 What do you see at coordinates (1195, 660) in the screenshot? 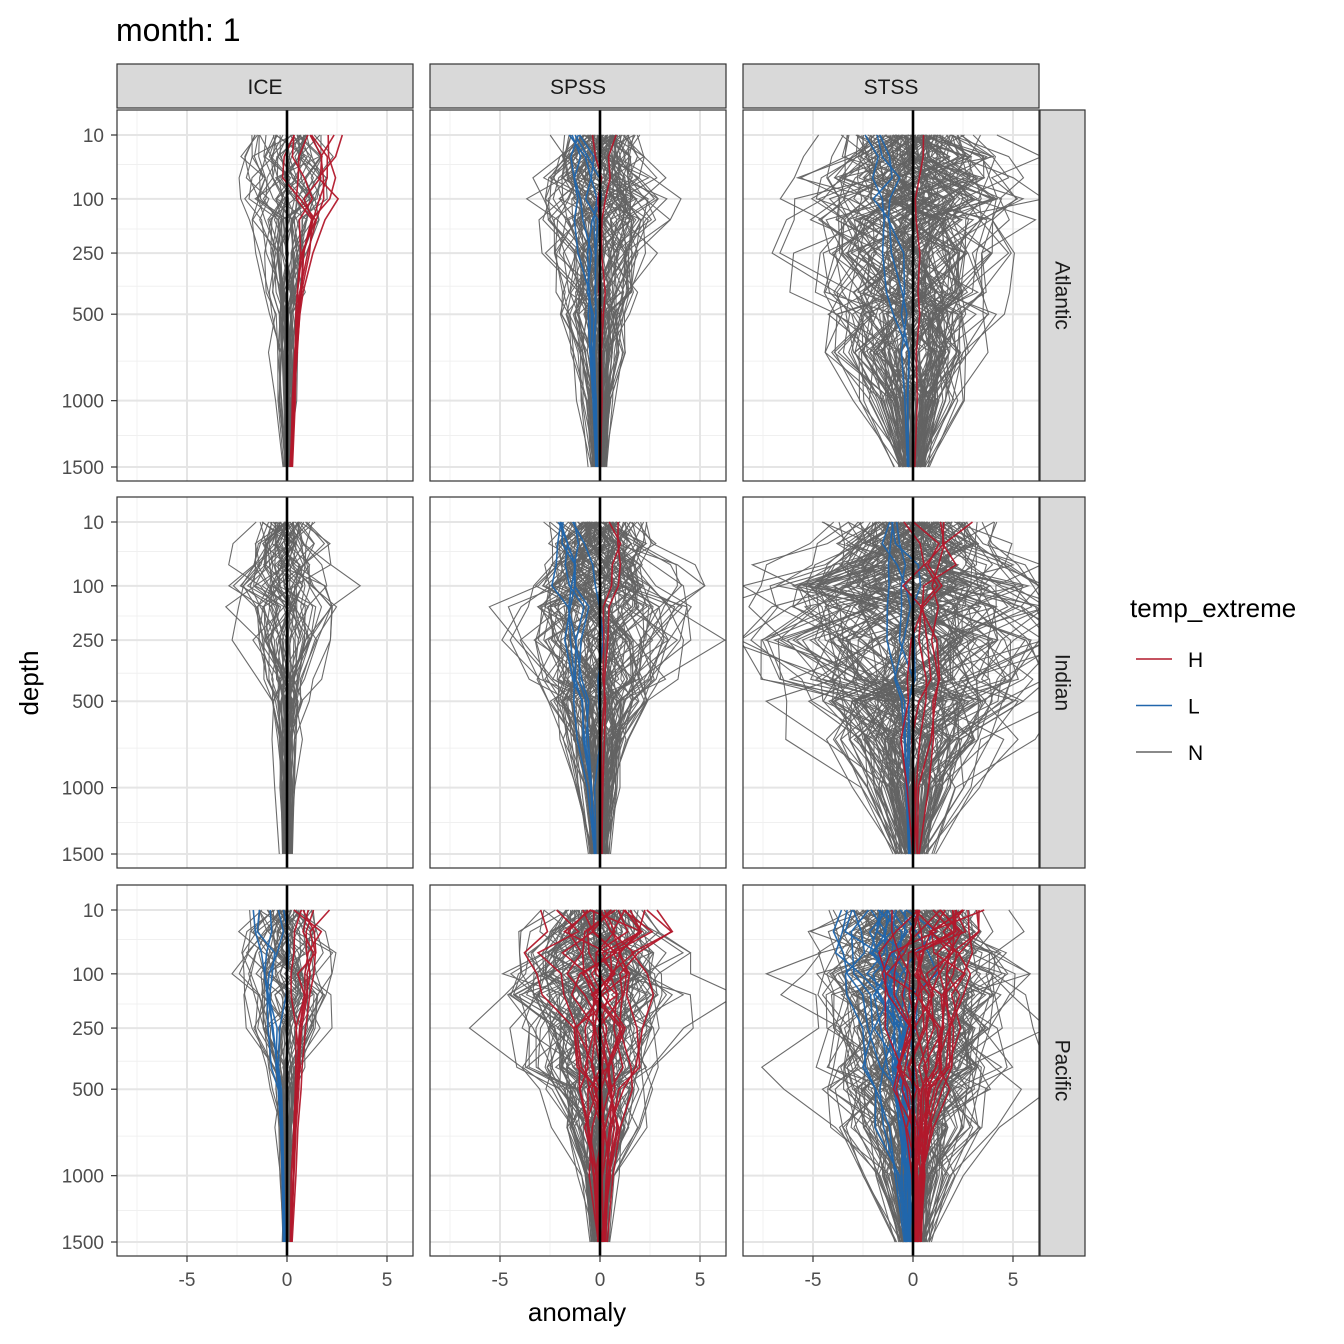
I see `legend-label: H` at bounding box center [1195, 660].